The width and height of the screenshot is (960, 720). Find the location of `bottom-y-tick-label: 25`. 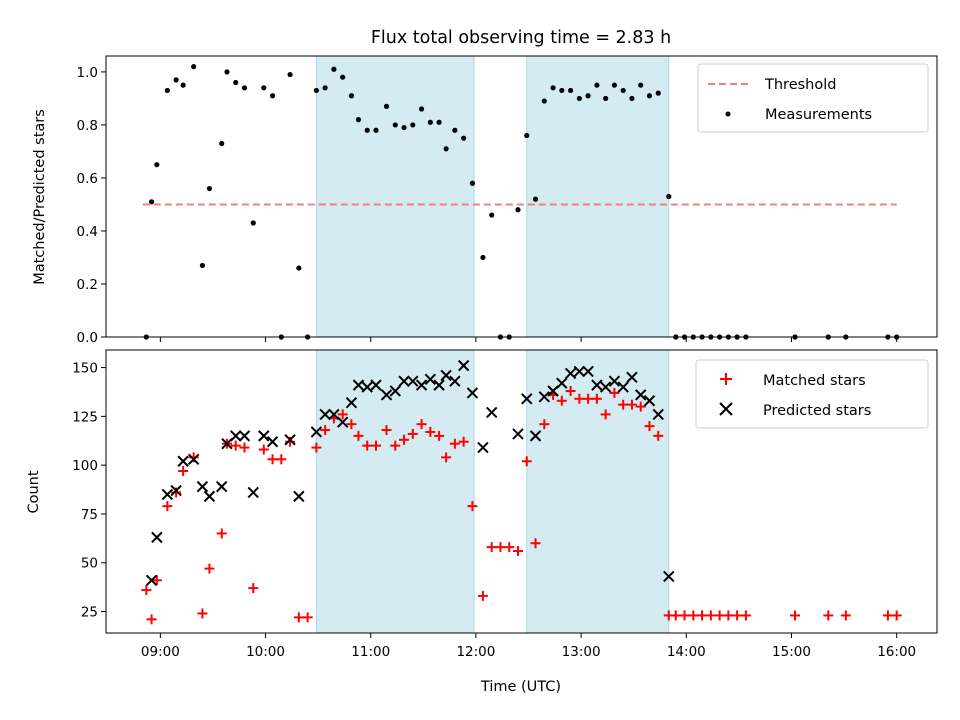

bottom-y-tick-label: 25 is located at coordinates (89, 613).